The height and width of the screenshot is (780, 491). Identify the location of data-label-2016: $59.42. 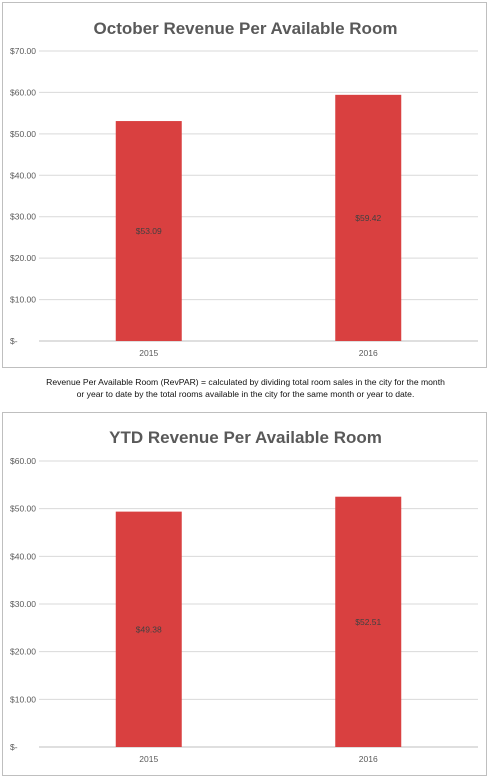
(368, 218).